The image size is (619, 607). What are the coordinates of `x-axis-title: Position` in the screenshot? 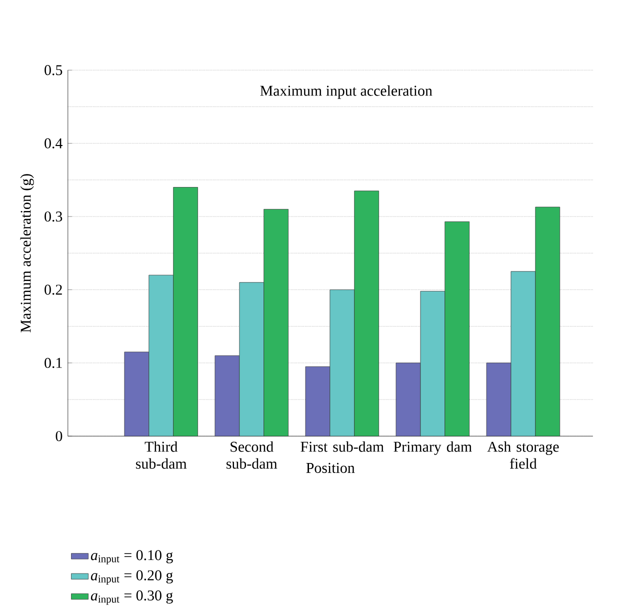 It's located at (330, 468).